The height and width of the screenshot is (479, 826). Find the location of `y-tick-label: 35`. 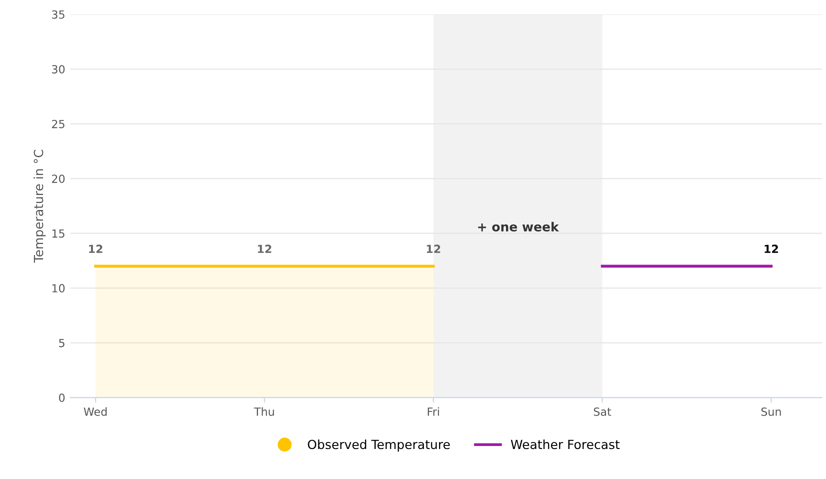

y-tick-label: 35 is located at coordinates (58, 14).